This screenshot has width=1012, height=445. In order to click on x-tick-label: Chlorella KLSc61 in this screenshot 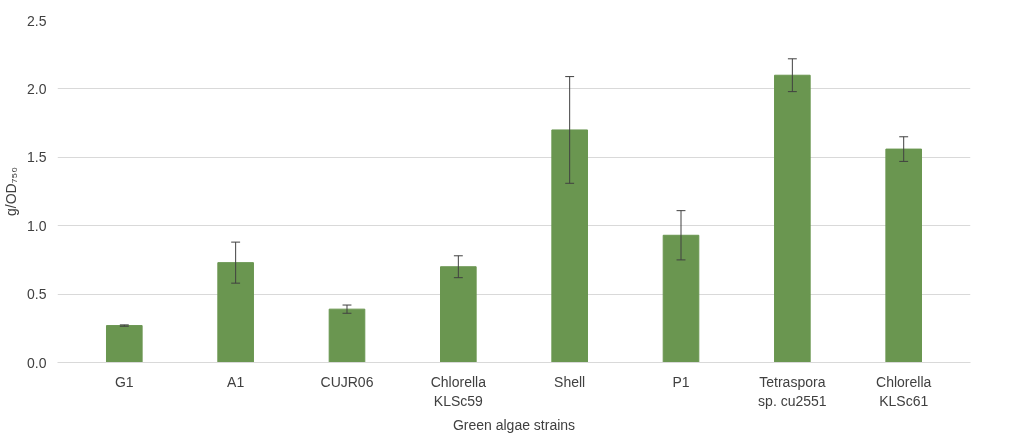, I will do `click(904, 391)`.